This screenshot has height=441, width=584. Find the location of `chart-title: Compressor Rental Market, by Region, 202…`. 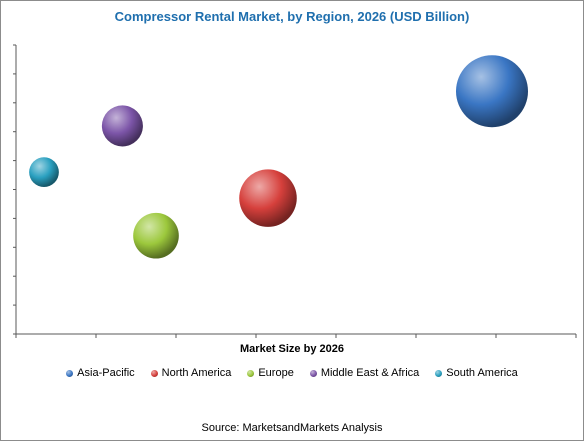

chart-title: Compressor Rental Market, by Region, 202… is located at coordinates (292, 16).